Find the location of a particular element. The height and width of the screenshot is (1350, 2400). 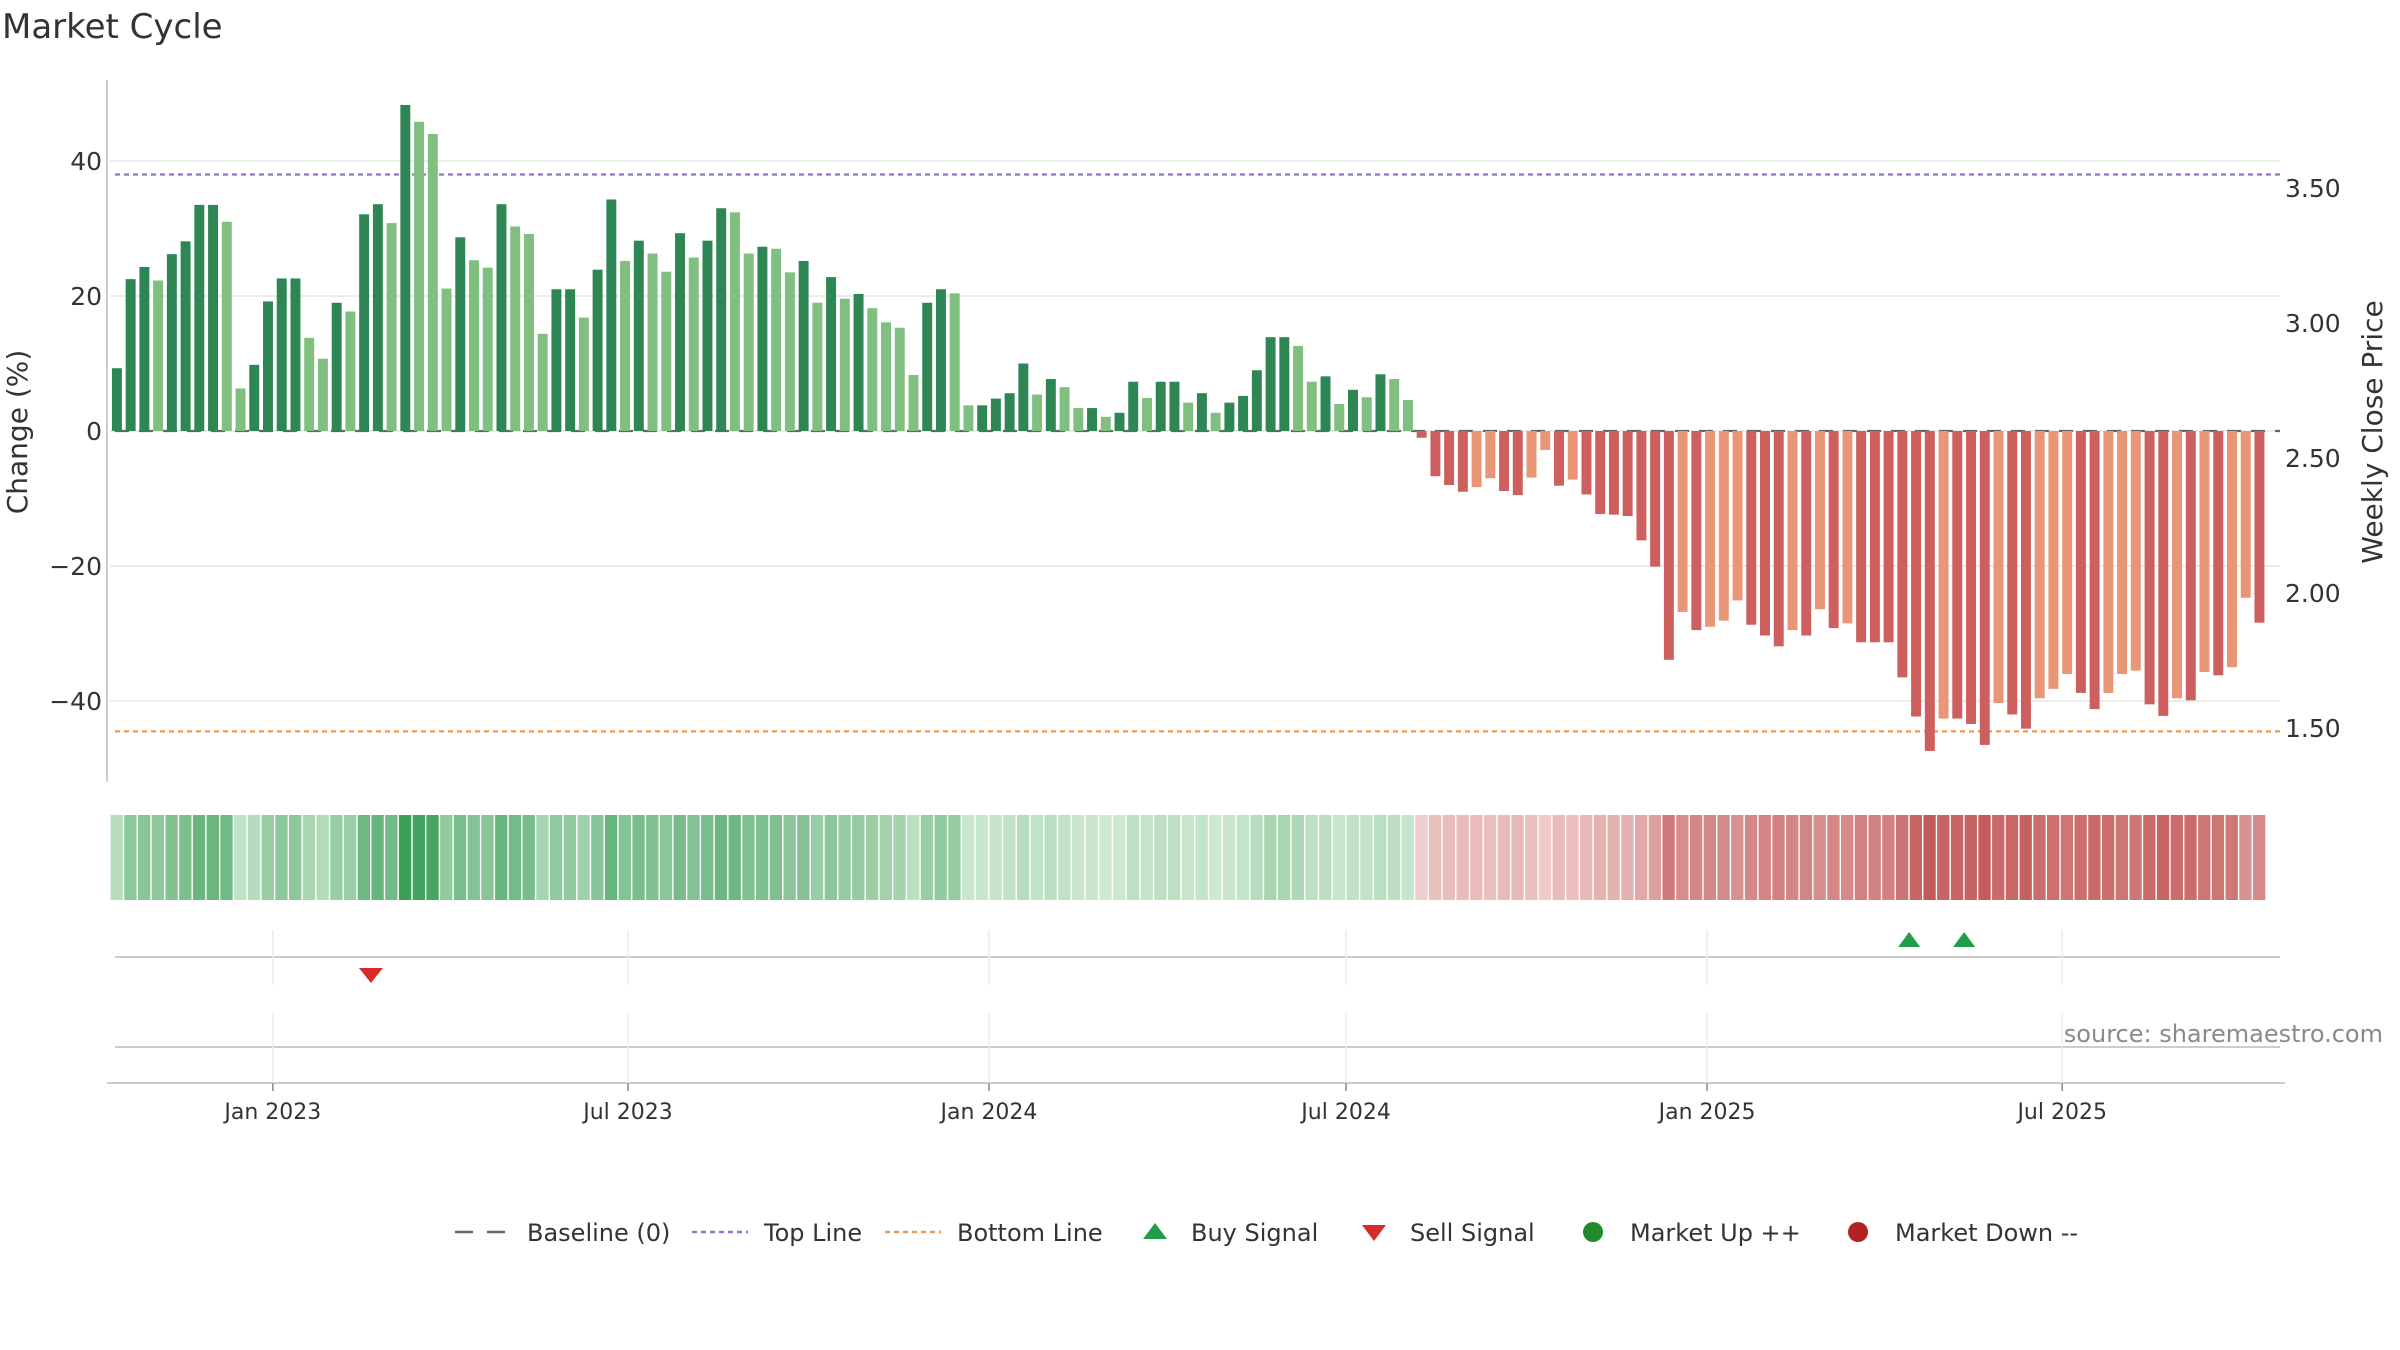

x-tick-label: Jan 2025 is located at coordinates (1706, 1112).